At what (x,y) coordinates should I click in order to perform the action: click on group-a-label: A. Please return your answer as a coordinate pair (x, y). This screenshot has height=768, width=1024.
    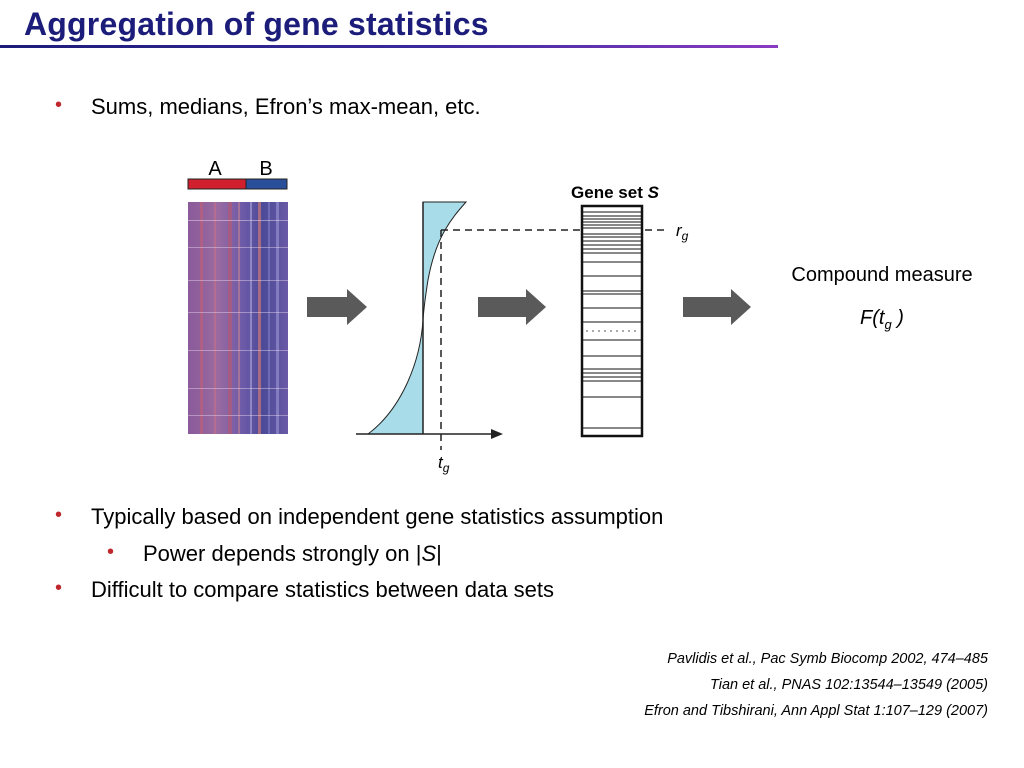
    Looking at the image, I should click on (215, 169).